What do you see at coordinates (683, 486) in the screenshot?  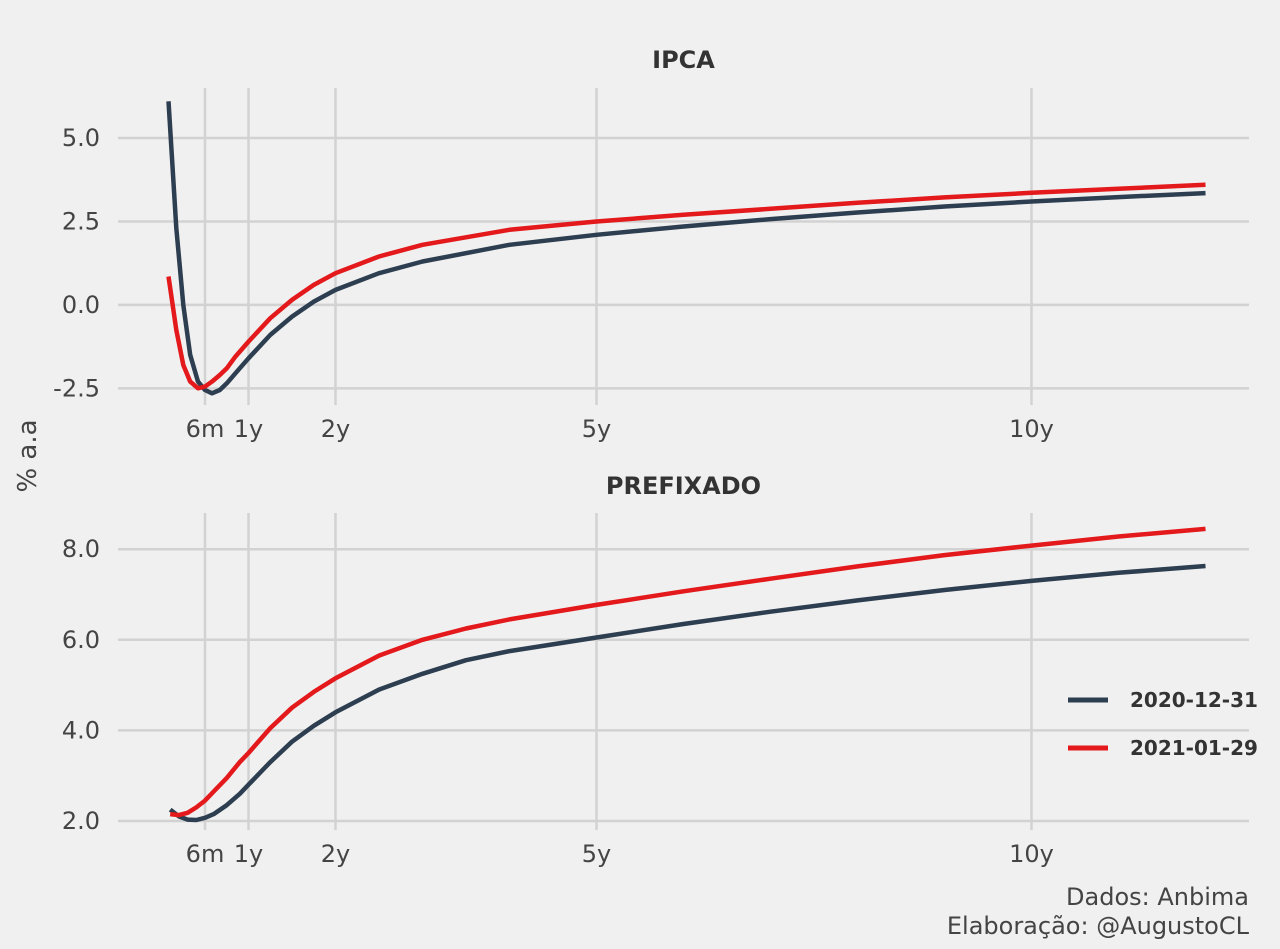 I see `panel-title: PREFIXADO` at bounding box center [683, 486].